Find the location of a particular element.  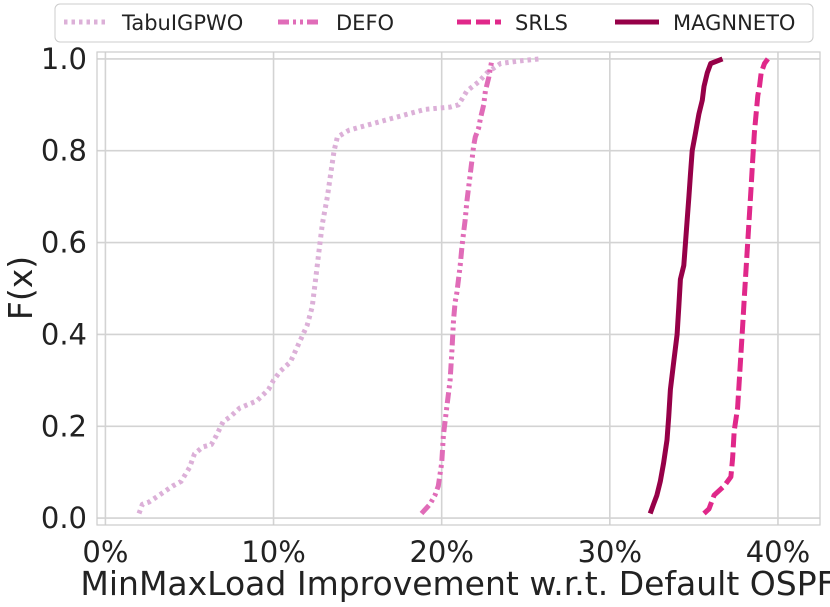

legend-box is located at coordinates (434, 23).